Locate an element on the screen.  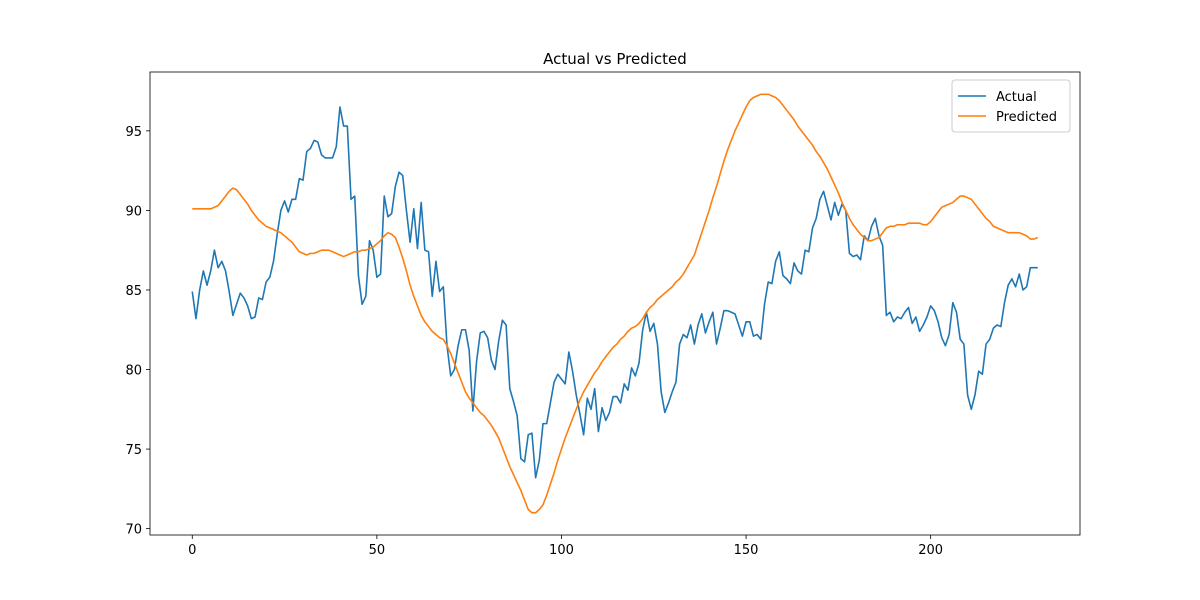
legend-label: Actual is located at coordinates (1016, 97).